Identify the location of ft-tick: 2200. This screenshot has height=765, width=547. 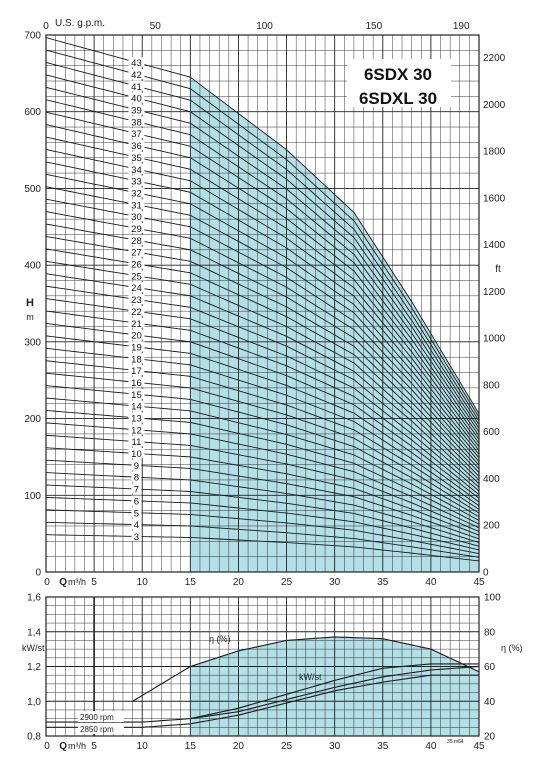
(494, 58).